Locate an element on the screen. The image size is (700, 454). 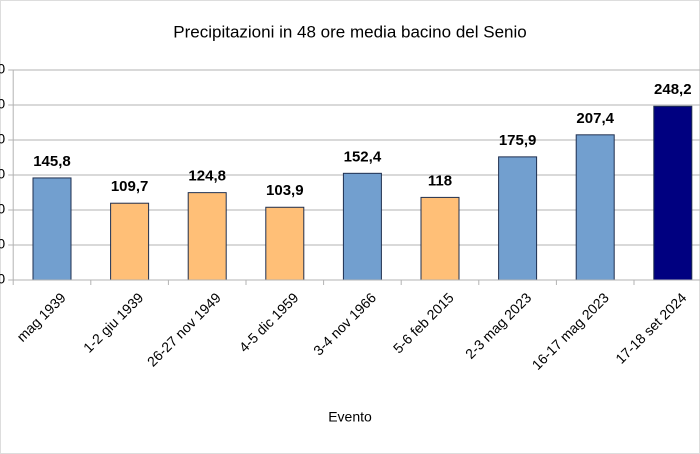
value-label: 145,8 is located at coordinates (52, 161).